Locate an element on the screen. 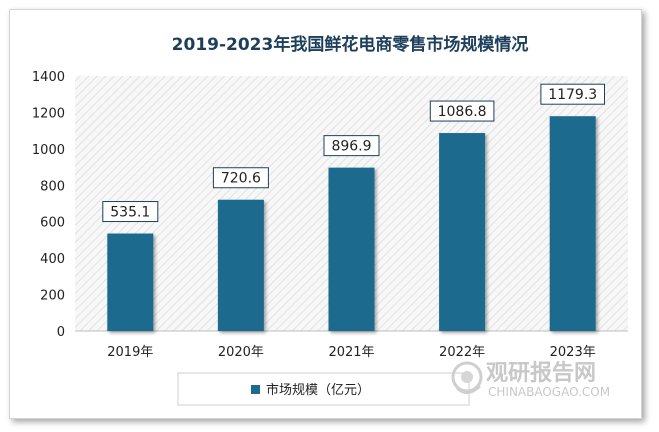 Image resolution: width=659 pixels, height=432 pixels. y-tick-label: 1200 is located at coordinates (48, 113).